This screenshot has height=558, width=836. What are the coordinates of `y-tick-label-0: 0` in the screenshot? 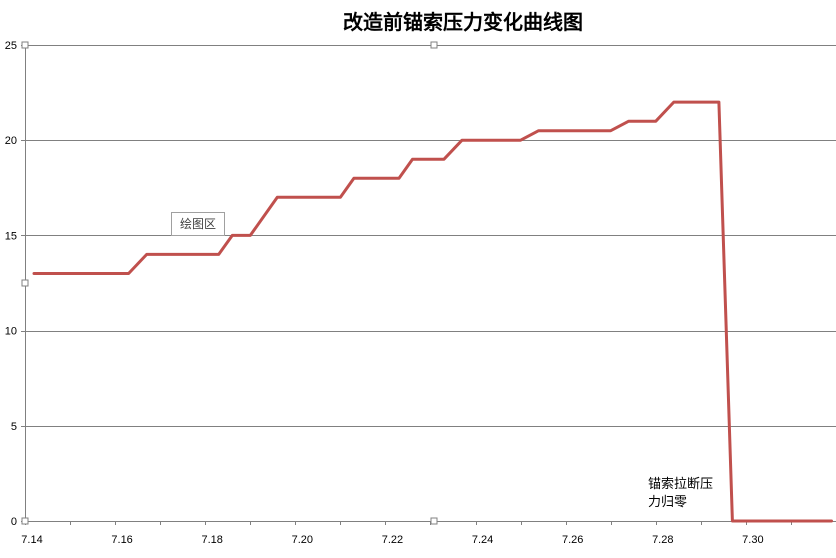 It's located at (14, 522).